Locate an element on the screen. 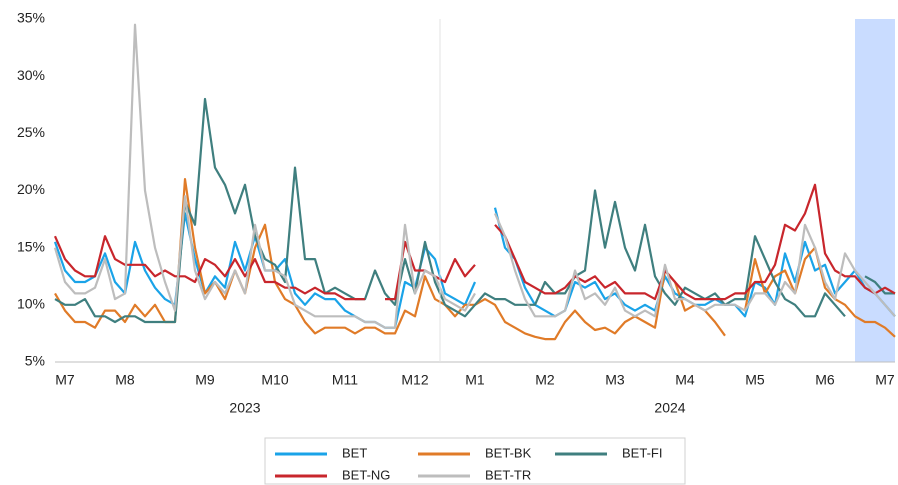  y-tick-label: 5% is located at coordinates (35, 361).